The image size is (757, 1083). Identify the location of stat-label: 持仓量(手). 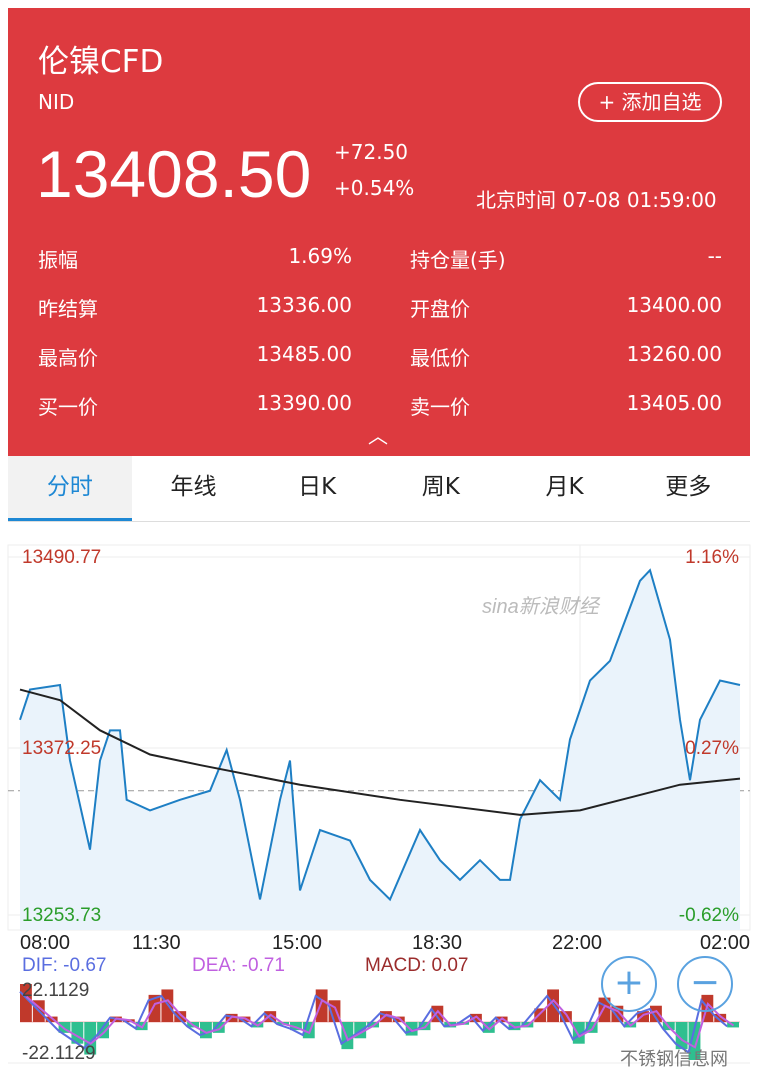
(458, 260).